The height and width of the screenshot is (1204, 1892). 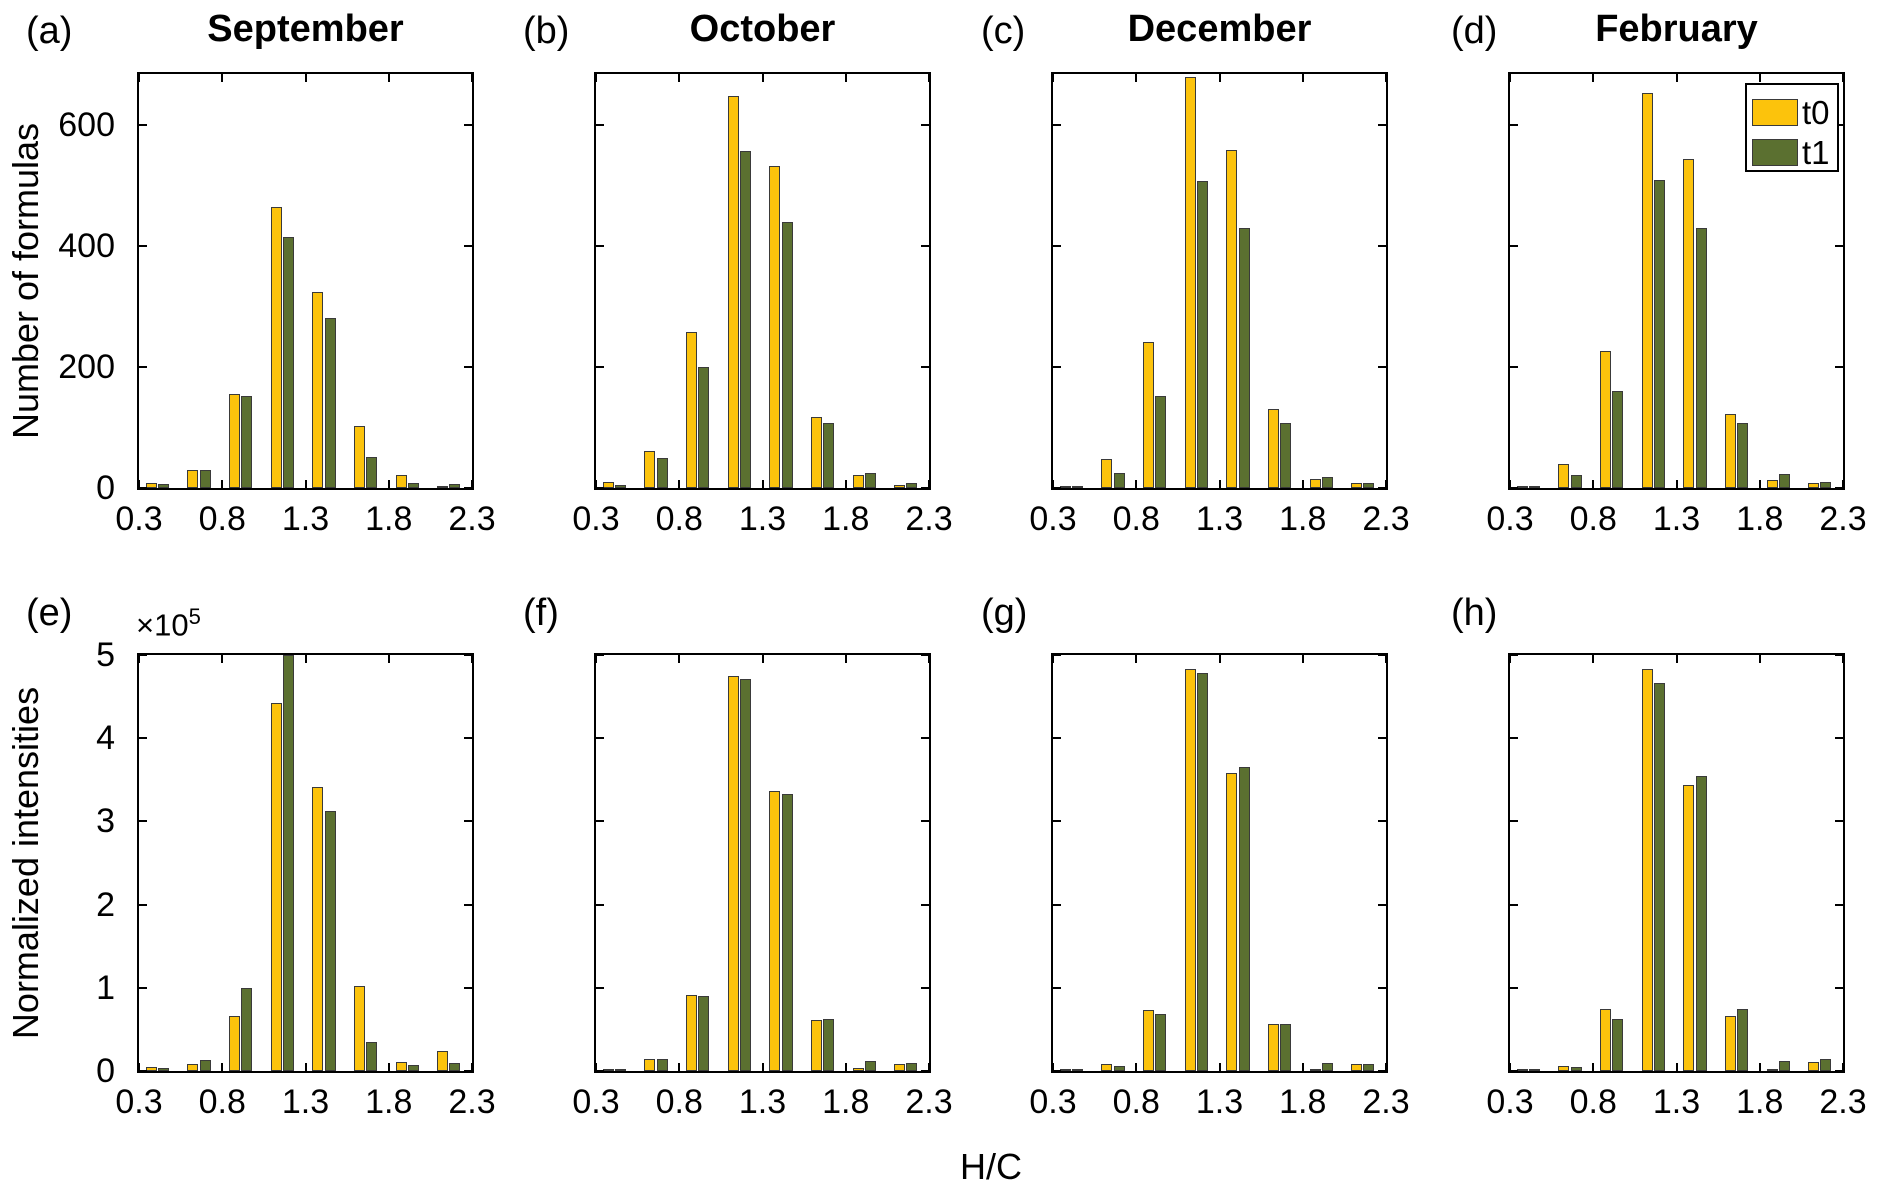 I want to click on bar-a-t1-bin2, so click(x=205, y=478).